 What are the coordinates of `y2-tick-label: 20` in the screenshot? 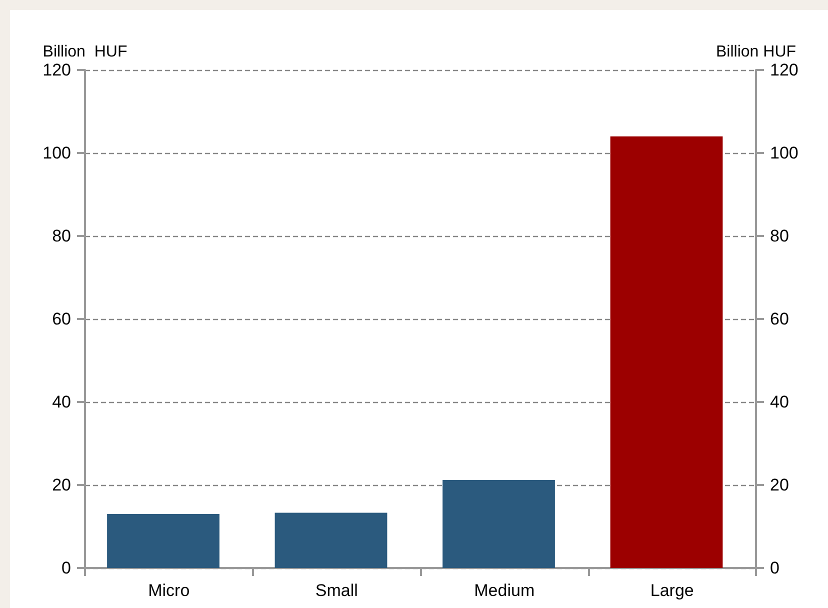 It's located at (779, 485).